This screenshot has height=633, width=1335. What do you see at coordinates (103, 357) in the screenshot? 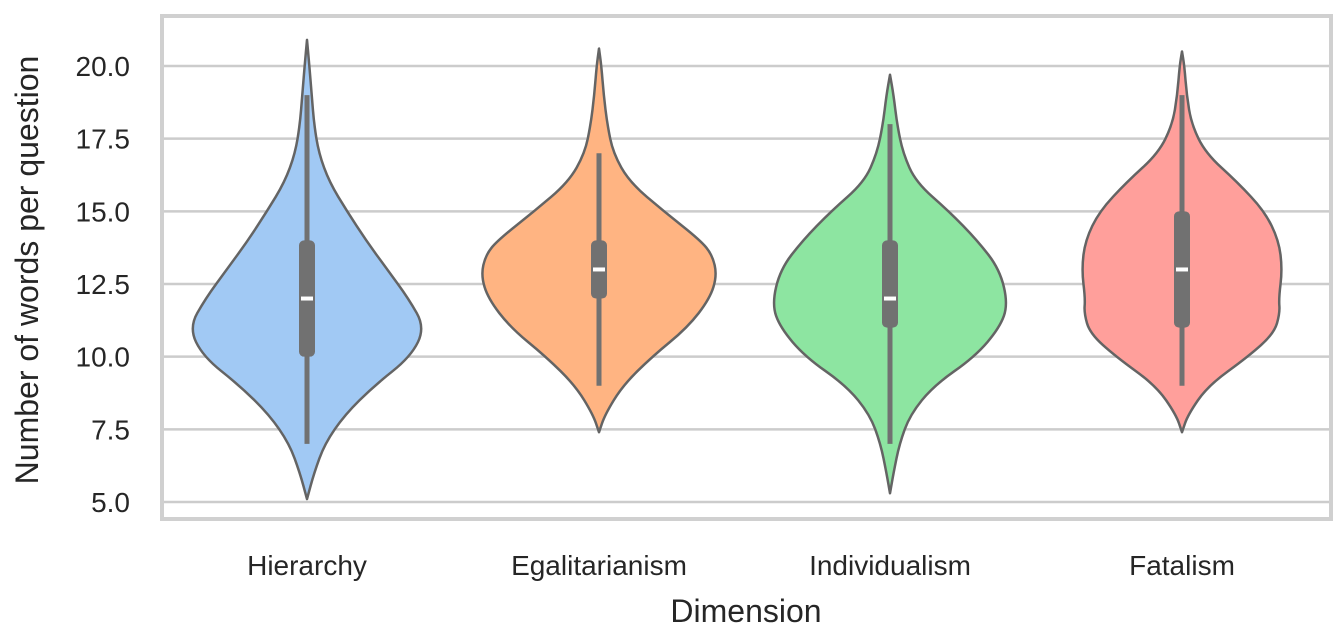
I see `y-tick-label: 10.0` at bounding box center [103, 357].